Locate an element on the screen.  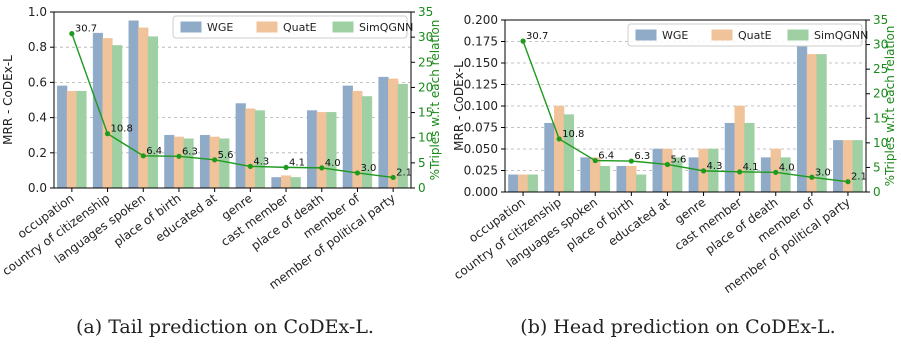
y-tick-label: 0.000 is located at coordinates (481, 192).